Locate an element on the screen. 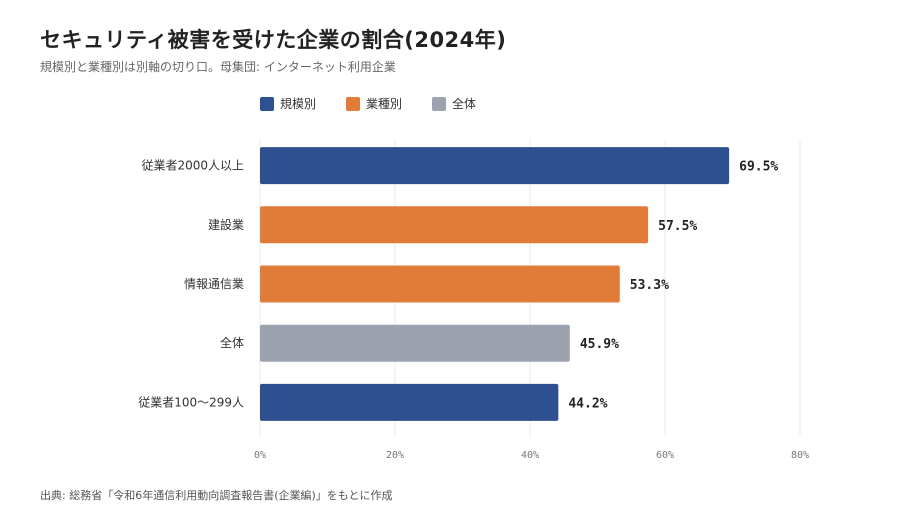 The height and width of the screenshot is (520, 900). legend-swatch-size is located at coordinates (267, 103).